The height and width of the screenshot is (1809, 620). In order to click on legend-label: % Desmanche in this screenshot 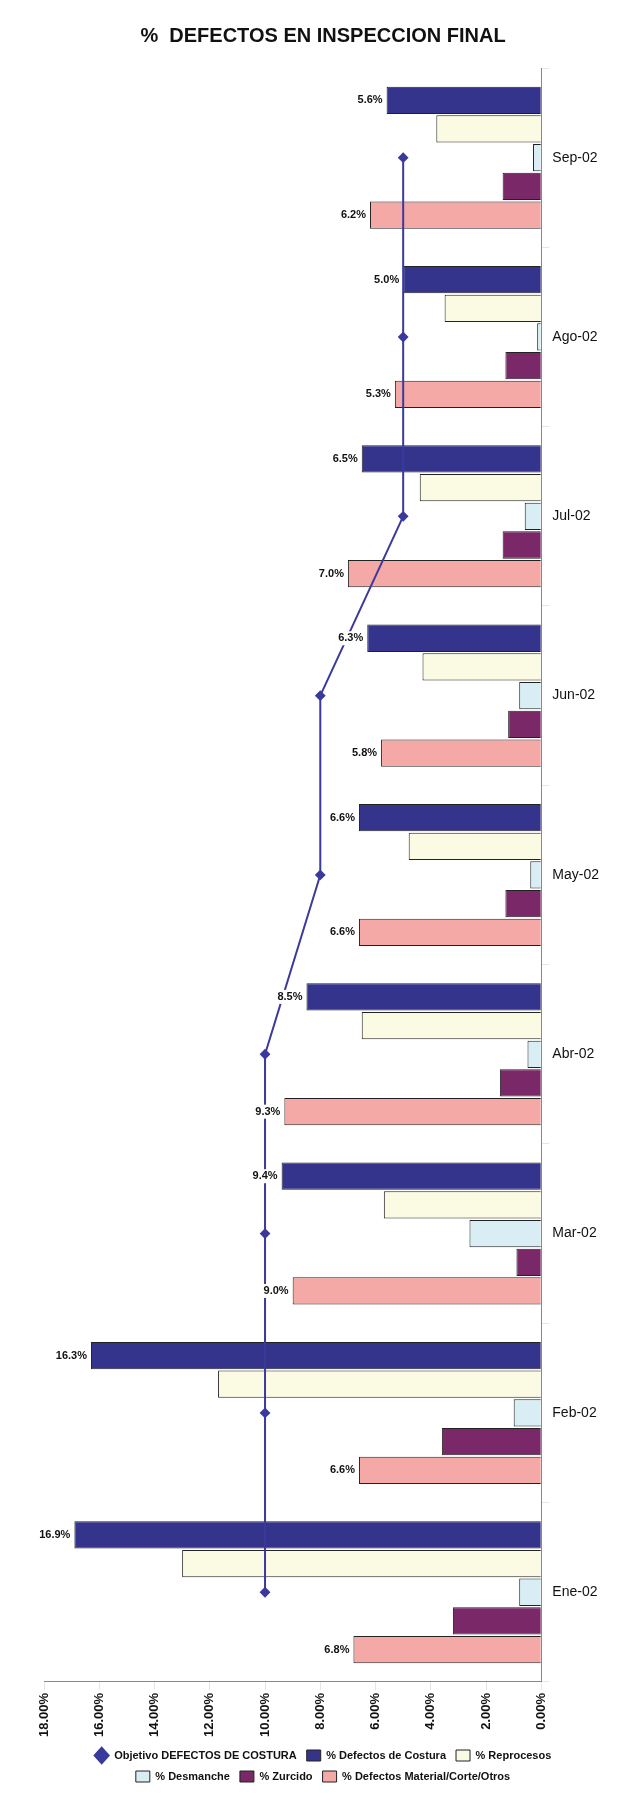, I will do `click(192, 1775)`.